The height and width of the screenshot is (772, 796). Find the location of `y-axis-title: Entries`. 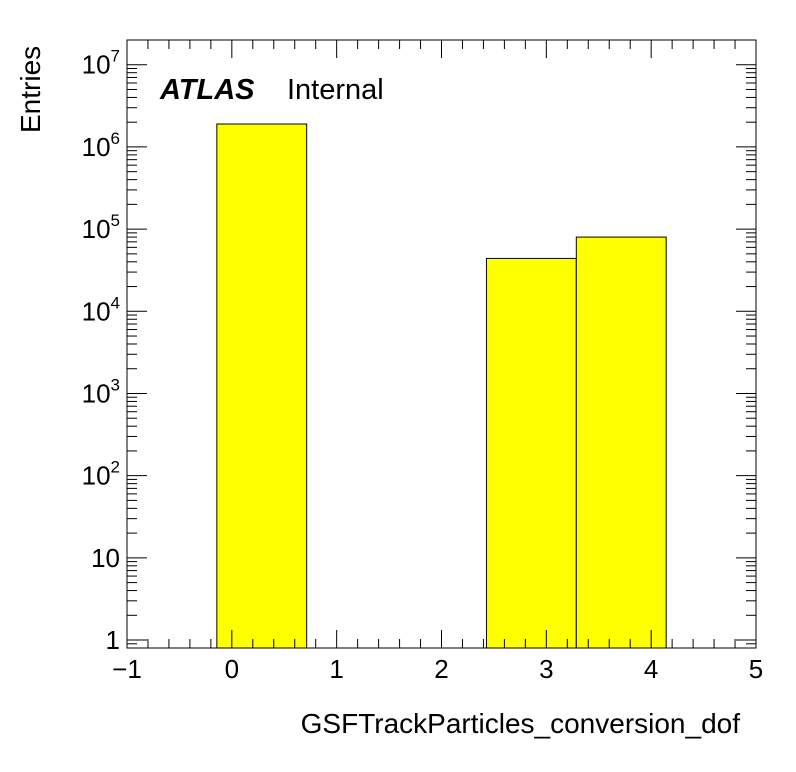

y-axis-title: Entries is located at coordinates (30, 89).